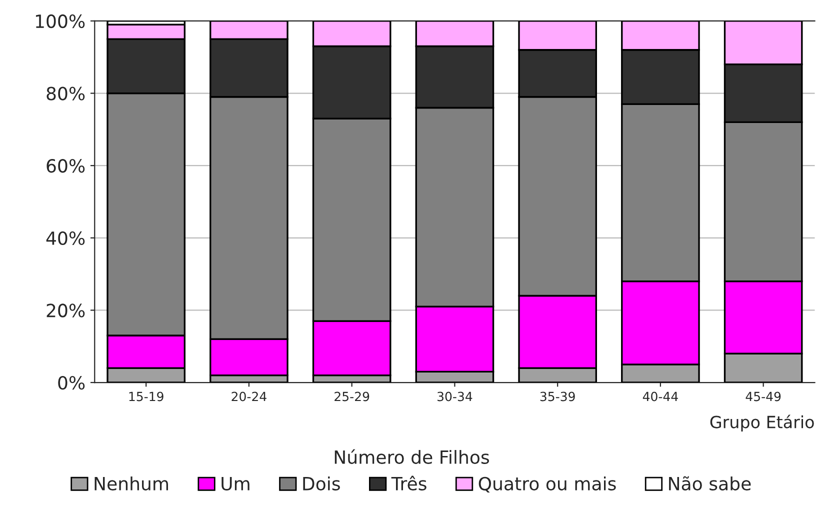  I want to click on legend-label: Dois, so click(321, 483).